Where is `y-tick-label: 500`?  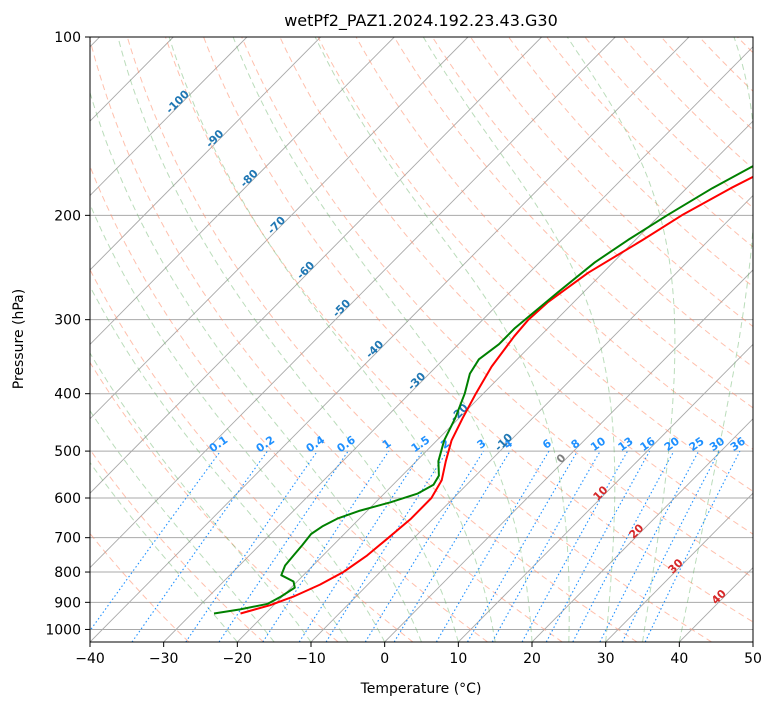
y-tick-label: 500 is located at coordinates (67, 452).